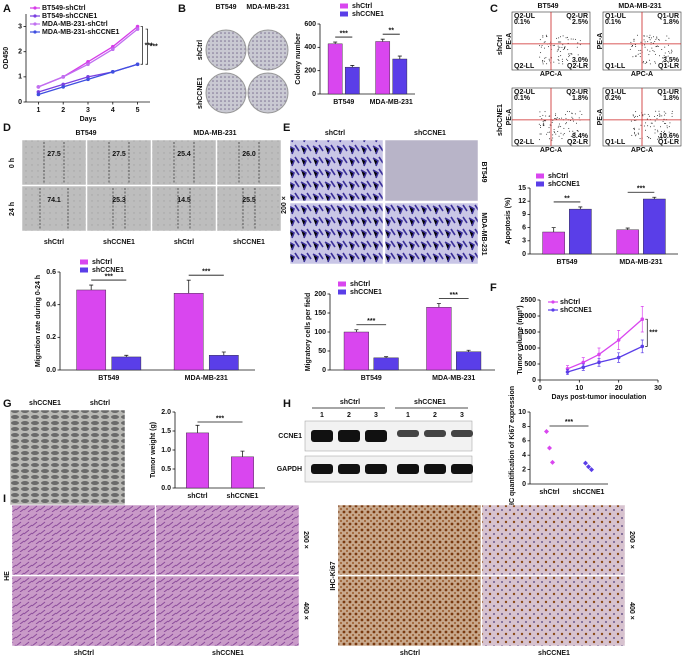 The image size is (685, 660). Describe the element at coordinates (540, 388) in the screenshot. I see `x-tick-label: 0` at that location.